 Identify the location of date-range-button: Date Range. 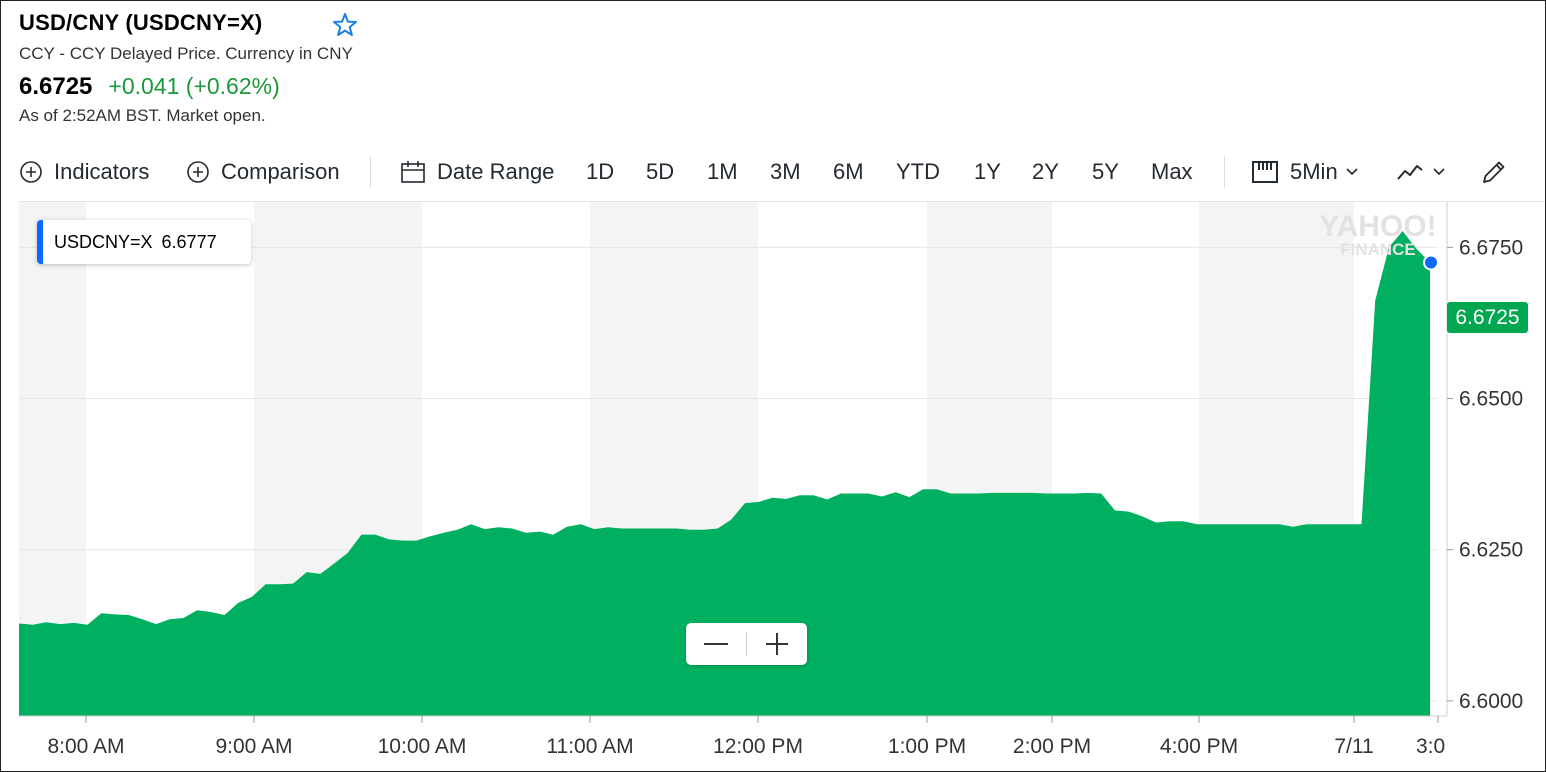
(477, 172).